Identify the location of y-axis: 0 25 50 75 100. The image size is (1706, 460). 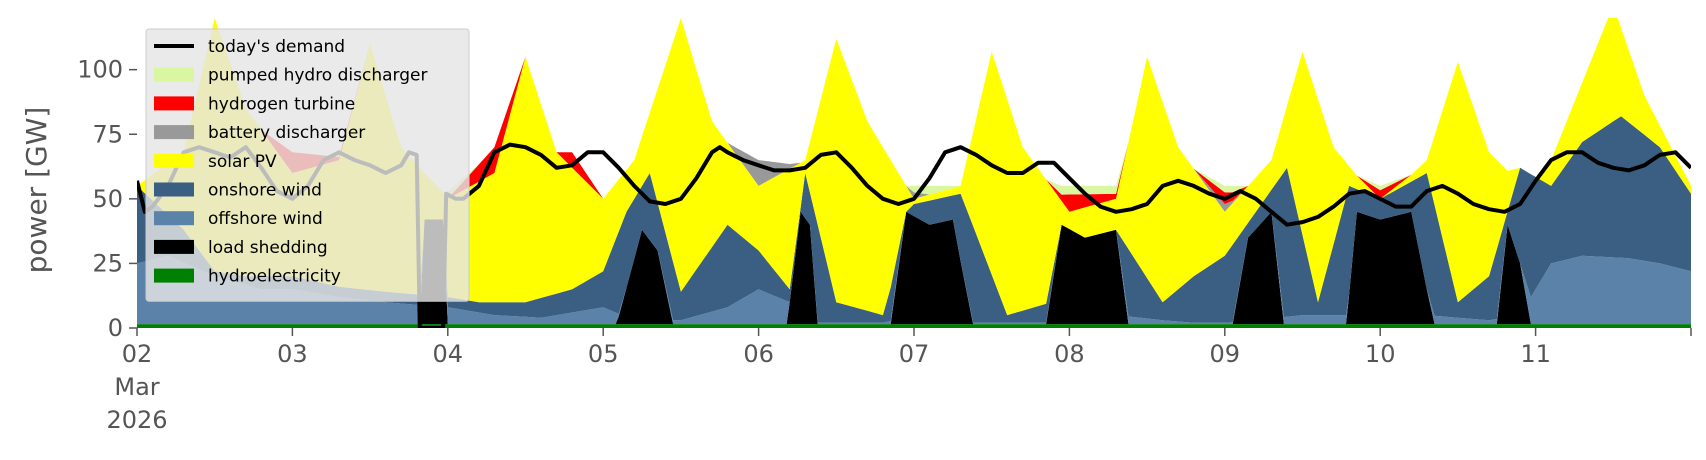
(107, 199).